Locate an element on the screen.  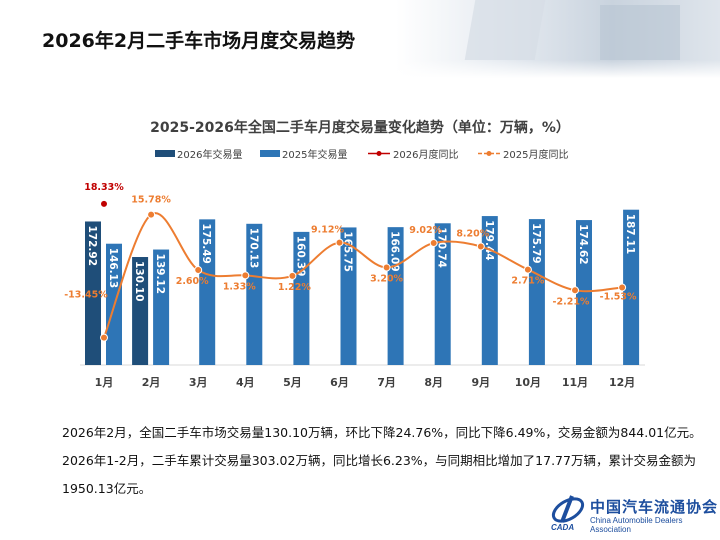
line-data-label: 9.02% is located at coordinates (425, 230).